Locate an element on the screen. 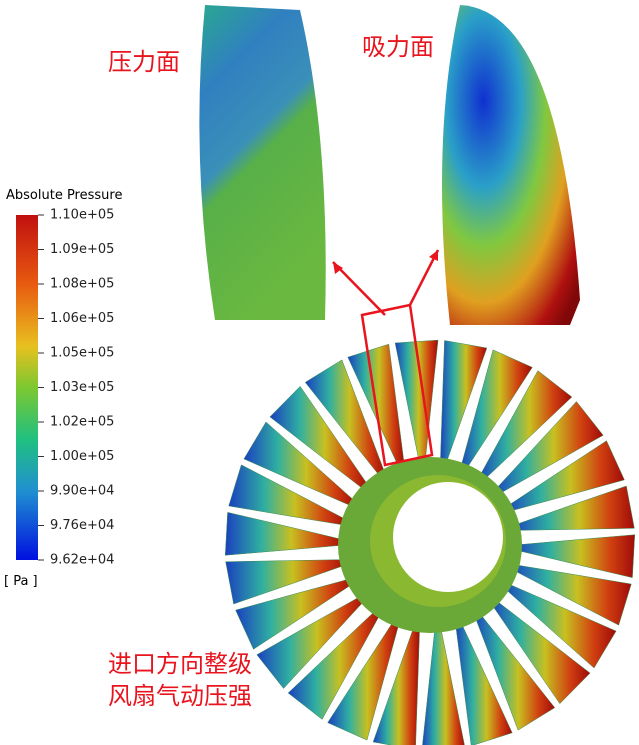 This screenshot has width=639, height=745. pressure-side-label: 压力面 is located at coordinates (144, 62).